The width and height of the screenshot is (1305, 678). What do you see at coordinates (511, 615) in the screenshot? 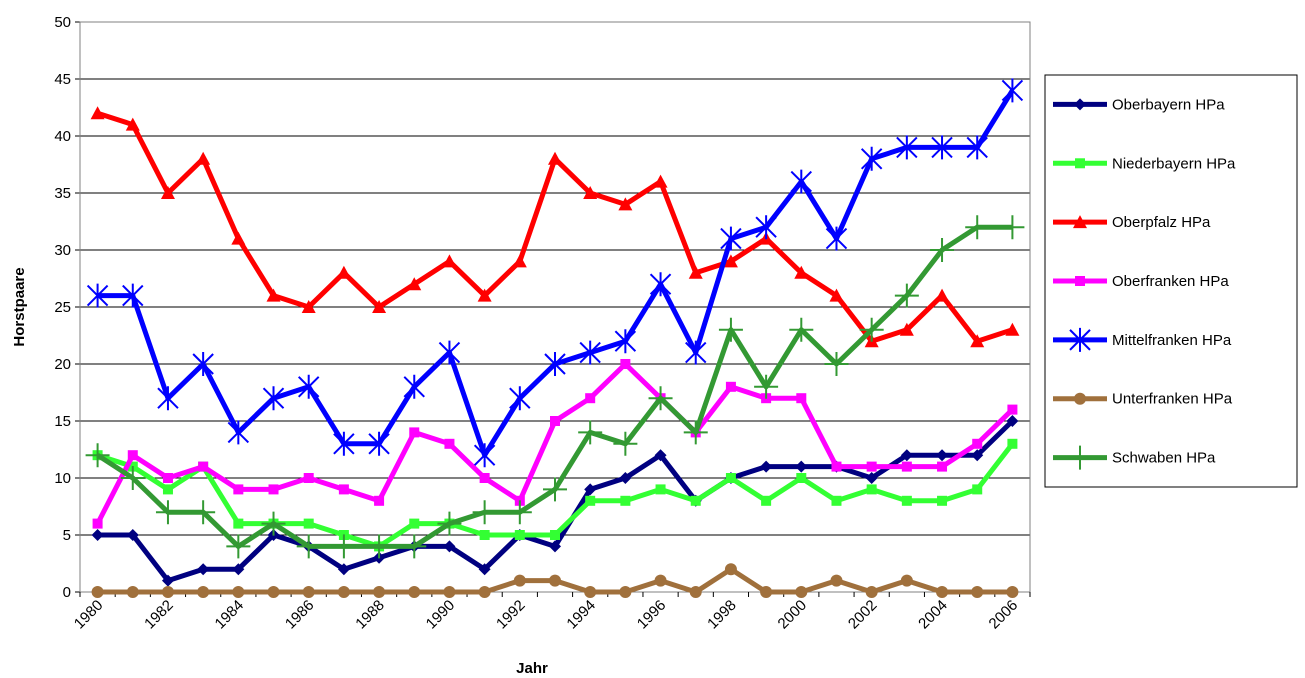
I see `x-tick-label: 1992` at bounding box center [511, 615].